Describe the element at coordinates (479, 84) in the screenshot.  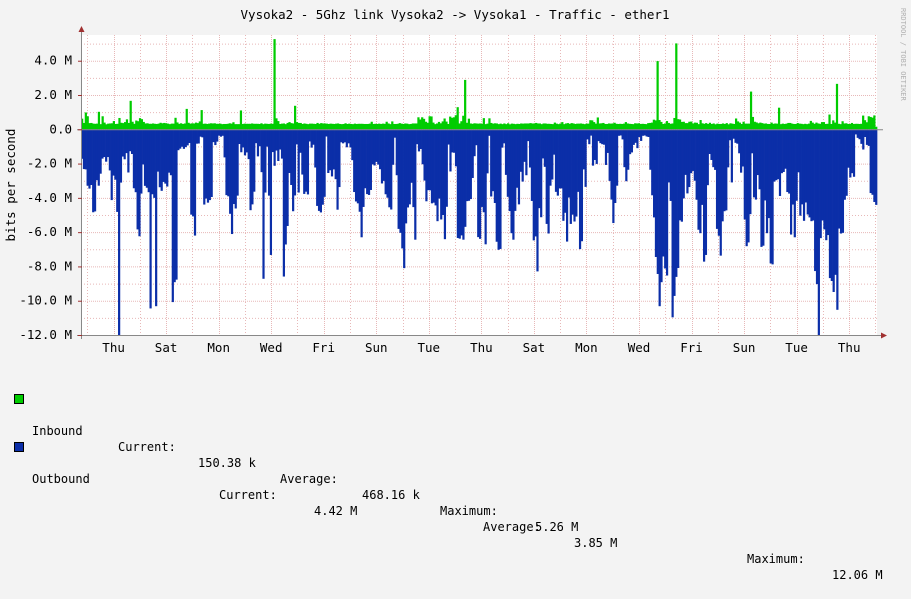
I see `inbound-series` at that location.